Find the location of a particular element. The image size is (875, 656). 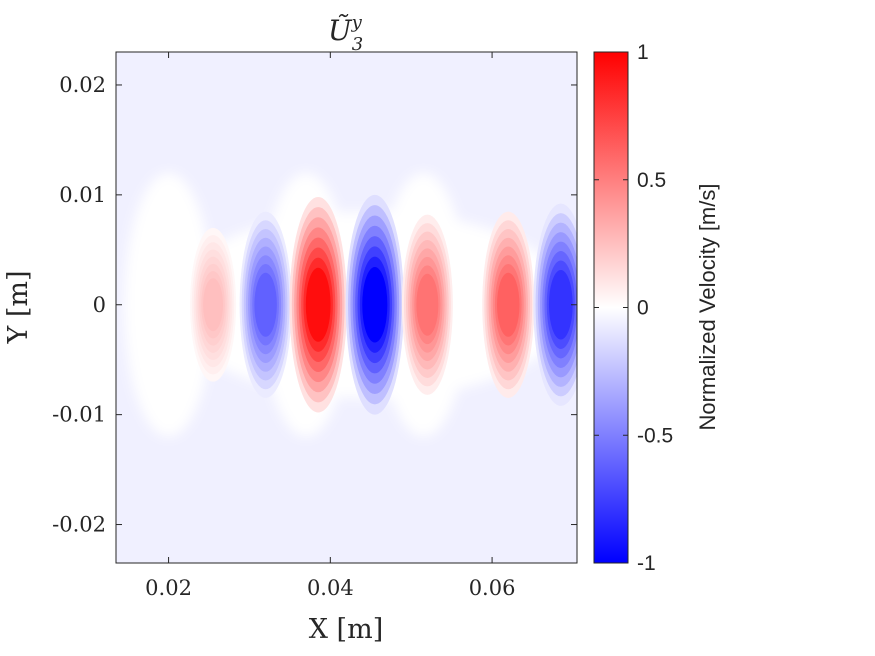

title-main: Ũ is located at coordinates (340, 30).